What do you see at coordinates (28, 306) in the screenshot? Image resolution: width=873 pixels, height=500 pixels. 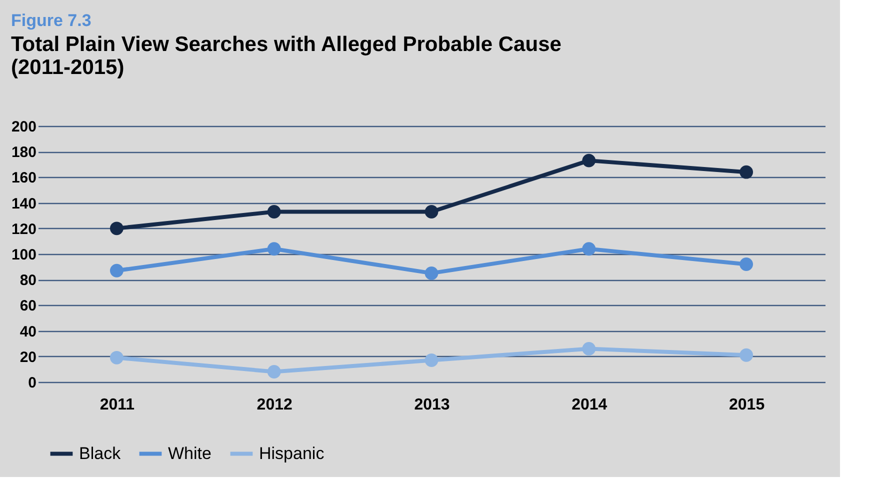 I see `y-tick-label: 60` at bounding box center [28, 306].